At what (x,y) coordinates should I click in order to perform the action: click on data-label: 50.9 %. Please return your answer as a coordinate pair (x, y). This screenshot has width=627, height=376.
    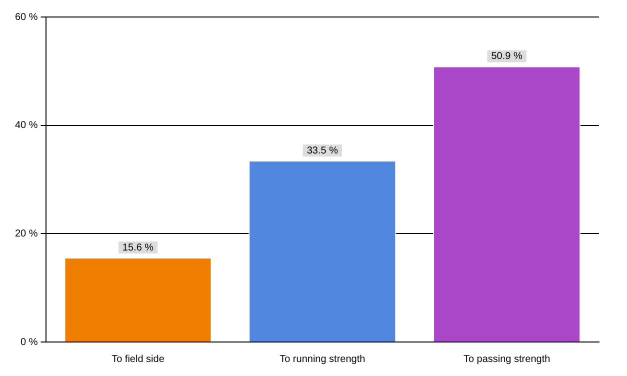
    Looking at the image, I should click on (506, 56).